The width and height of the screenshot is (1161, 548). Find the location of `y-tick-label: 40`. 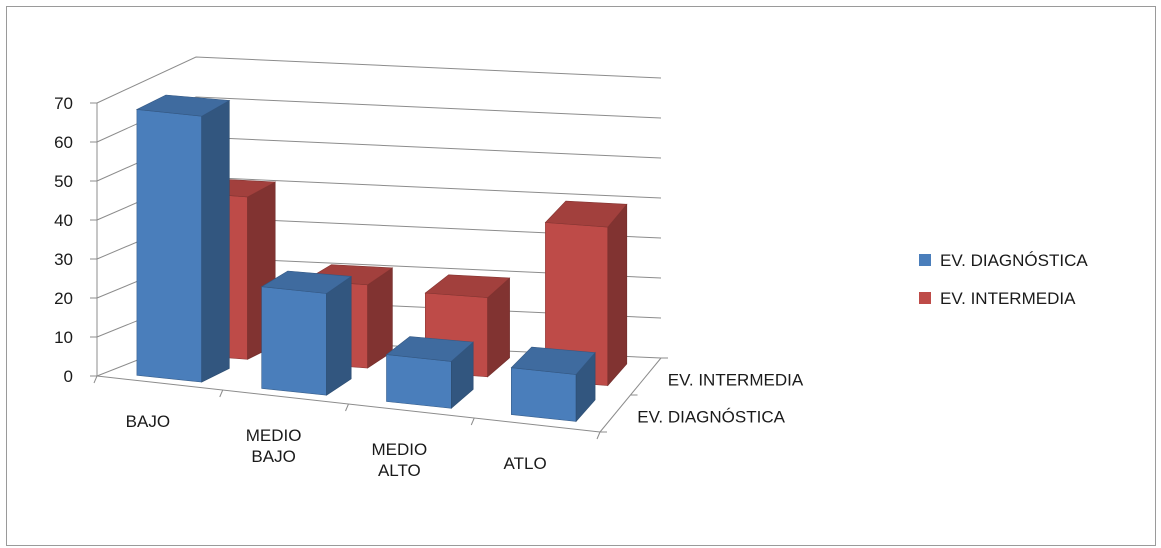

y-tick-label: 40 is located at coordinates (63, 220).